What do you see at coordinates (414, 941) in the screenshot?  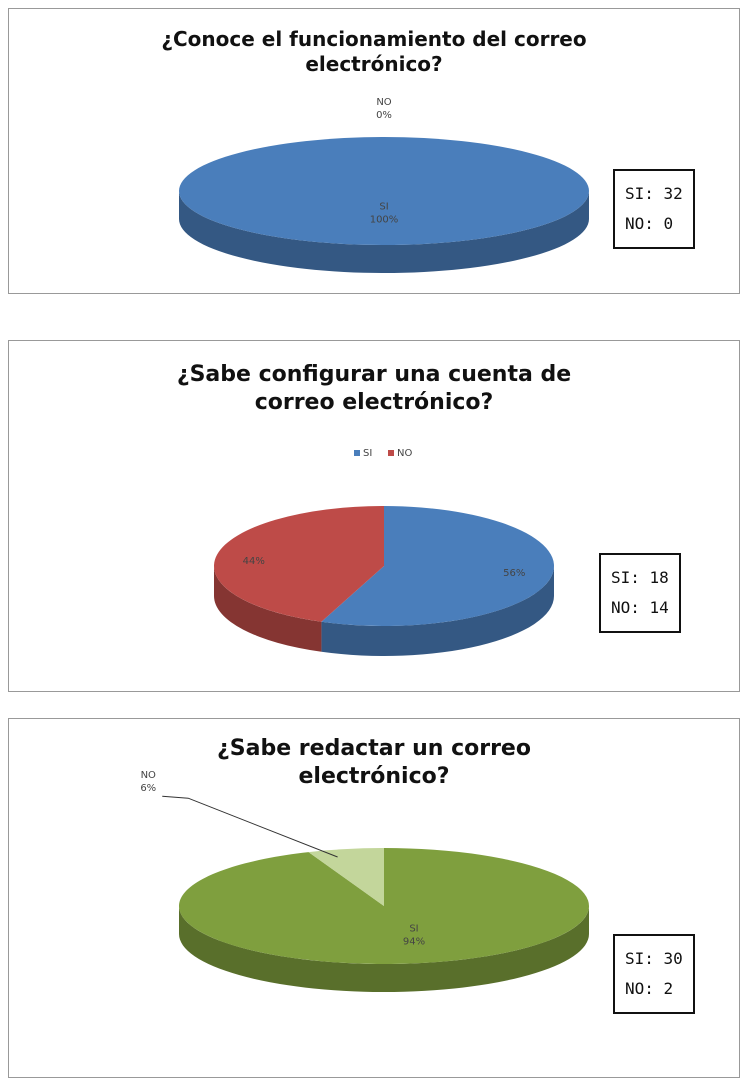 I see `data-label: 94%` at bounding box center [414, 941].